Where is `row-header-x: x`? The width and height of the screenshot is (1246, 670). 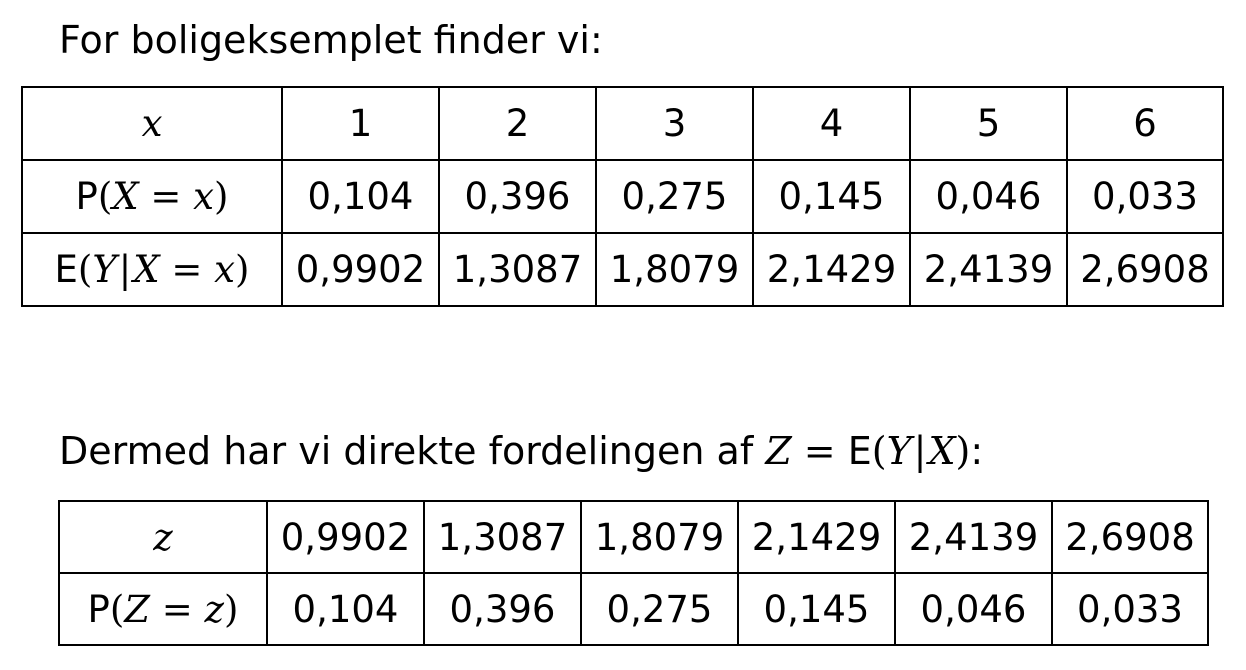
row-header-x: x is located at coordinates (152, 123).